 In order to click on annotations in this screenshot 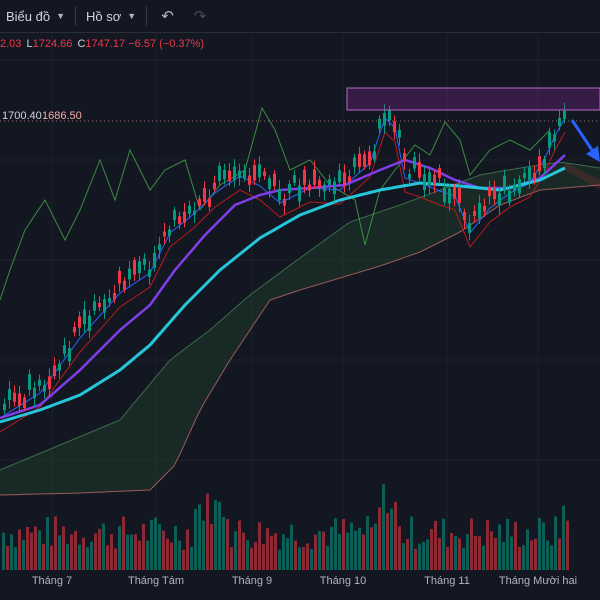, I will do `click(473, 138)`.